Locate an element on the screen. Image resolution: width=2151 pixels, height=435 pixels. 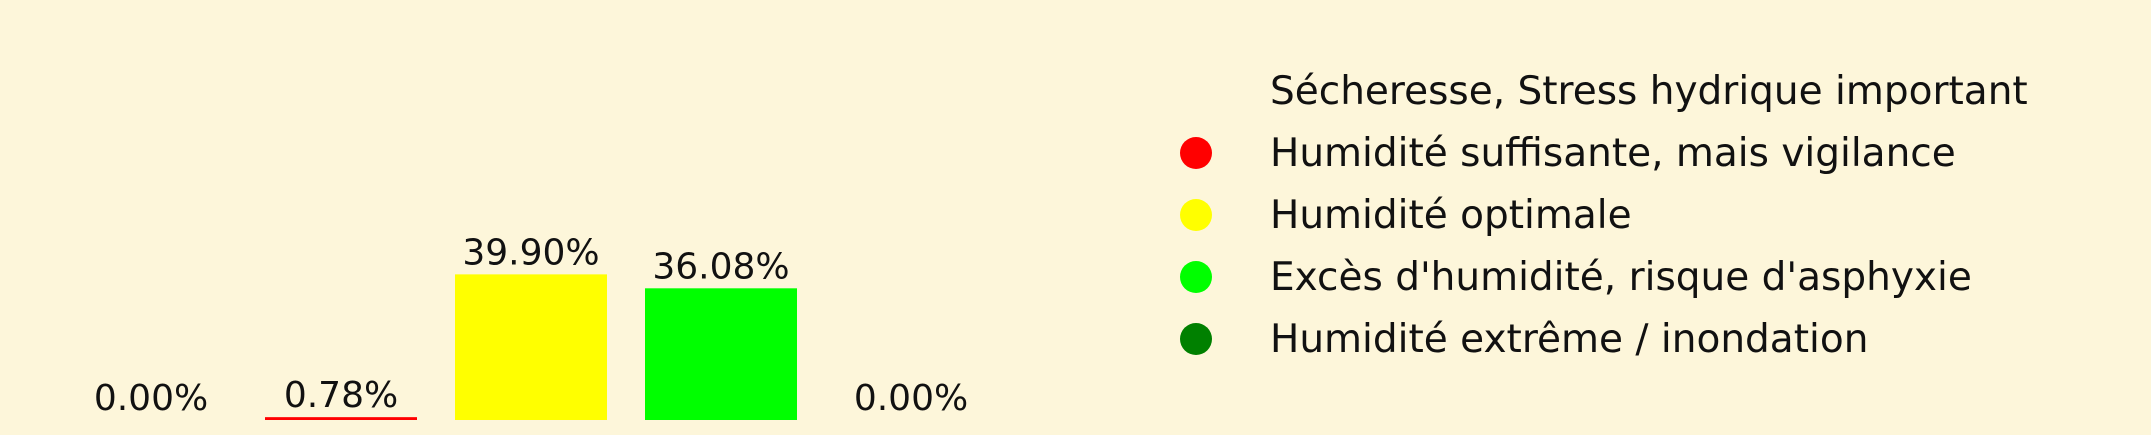
legend-item: Humidité suffisante, mais vigilance is located at coordinates (1604, 153).